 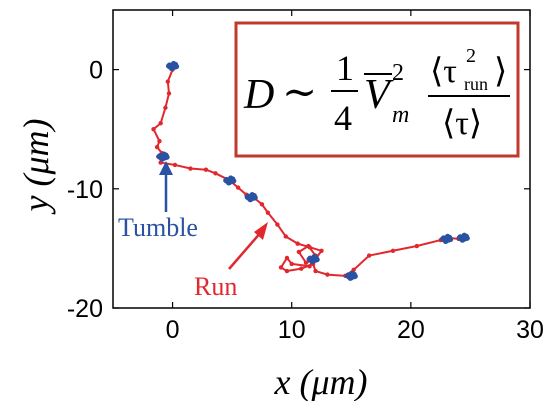 What do you see at coordinates (400, 115) in the screenshot?
I see `eq-v-sub: m` at bounding box center [400, 115].